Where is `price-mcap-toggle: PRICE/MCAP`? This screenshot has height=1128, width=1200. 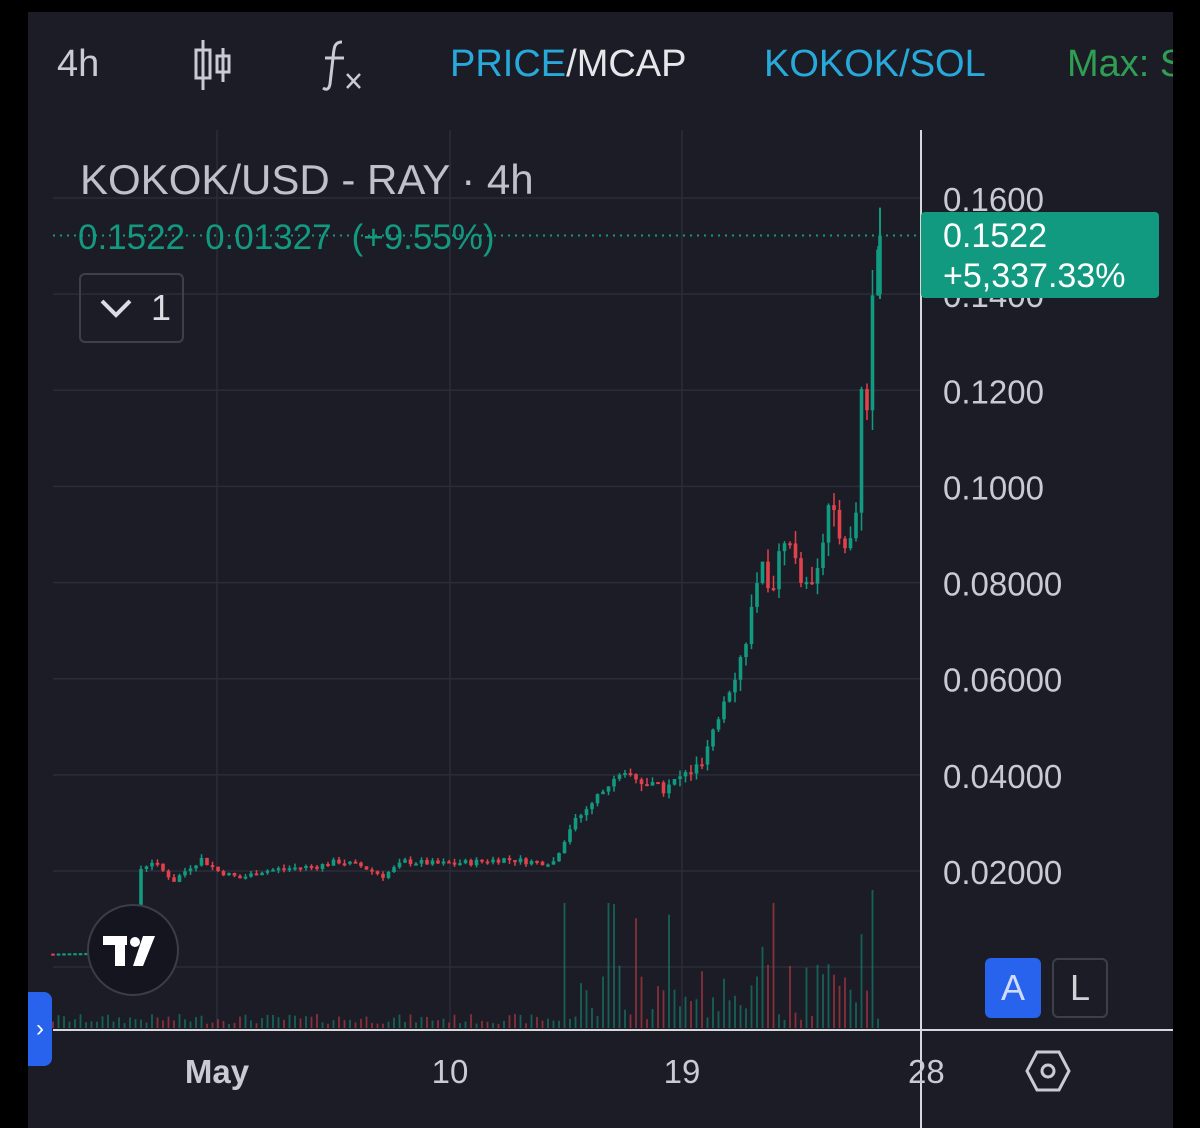
price-mcap-toggle: PRICE/MCAP is located at coordinates (568, 64).